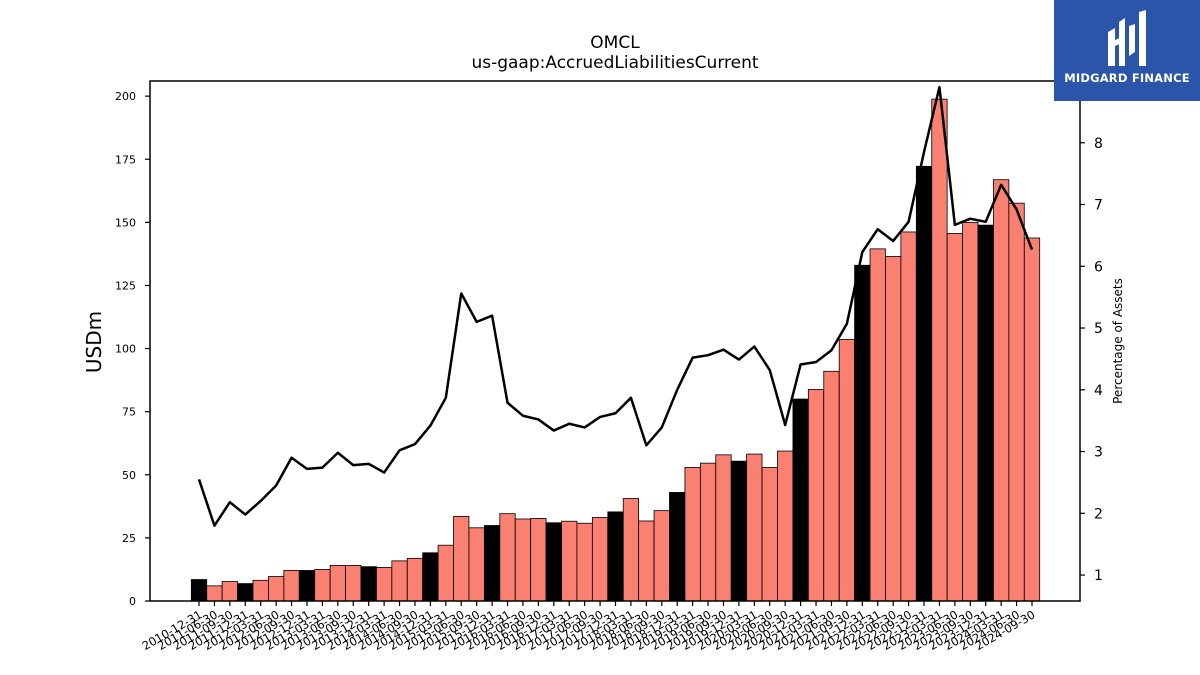 This screenshot has width=1200, height=675. What do you see at coordinates (1127, 78) in the screenshot?
I see `logo-text: MIDGARD FINANCE` at bounding box center [1127, 78].